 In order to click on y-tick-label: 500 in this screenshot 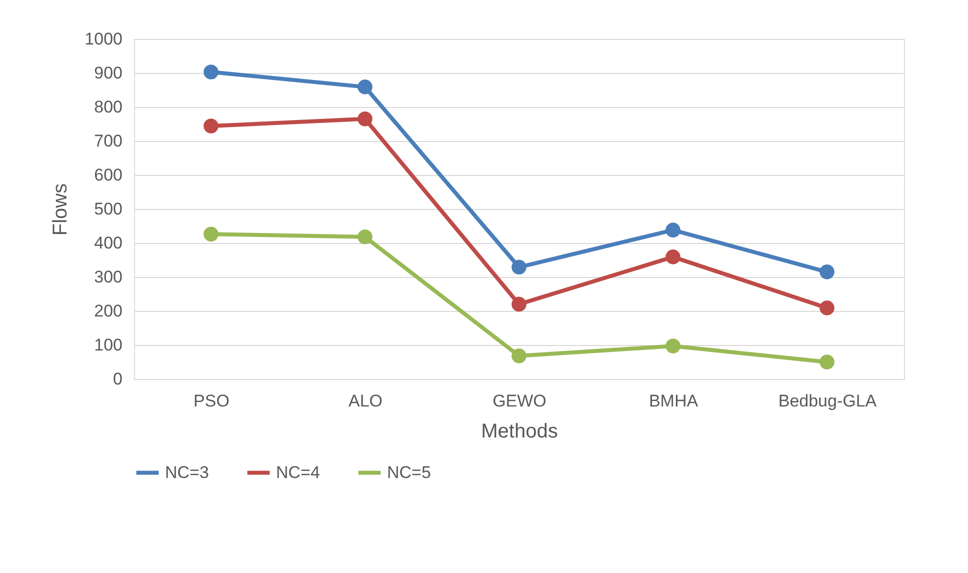, I will do `click(108, 209)`.